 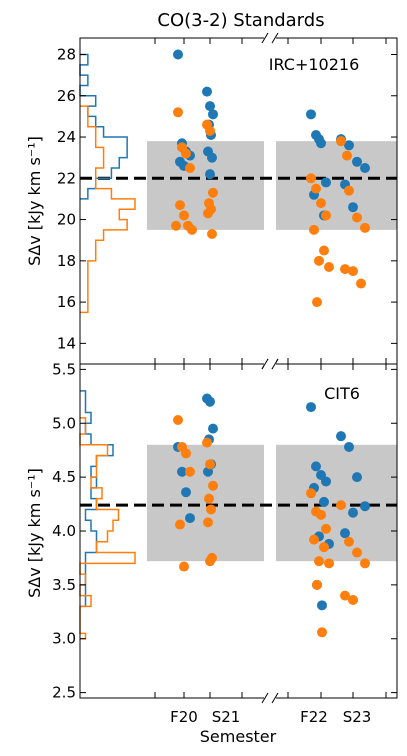 What do you see at coordinates (66, 178) in the screenshot?
I see `y-tick-label: 22` at bounding box center [66, 178].